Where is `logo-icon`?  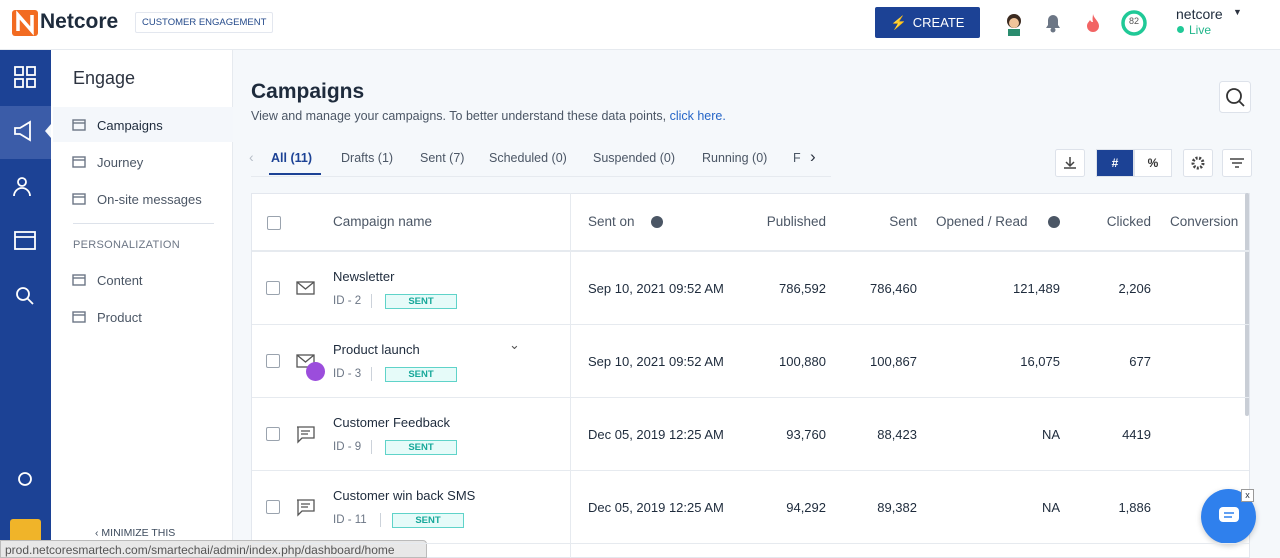 logo-icon is located at coordinates (25, 23).